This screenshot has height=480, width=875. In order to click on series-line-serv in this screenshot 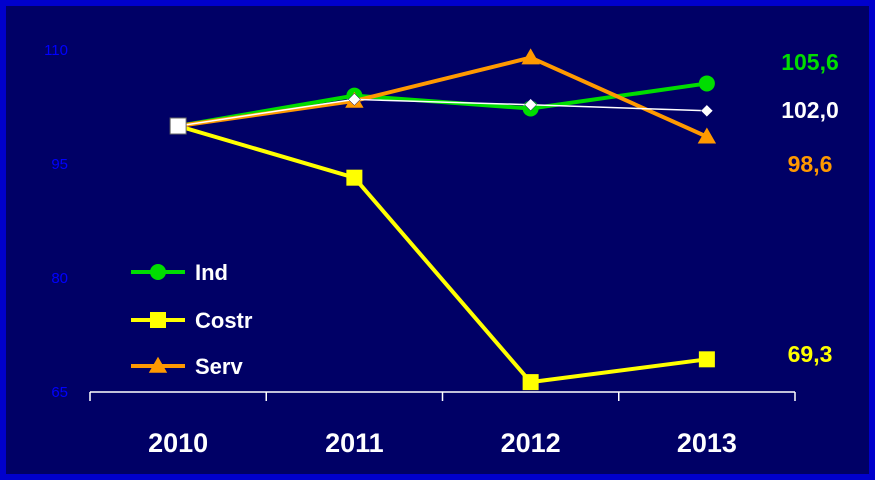, I will do `click(442, 97)`.